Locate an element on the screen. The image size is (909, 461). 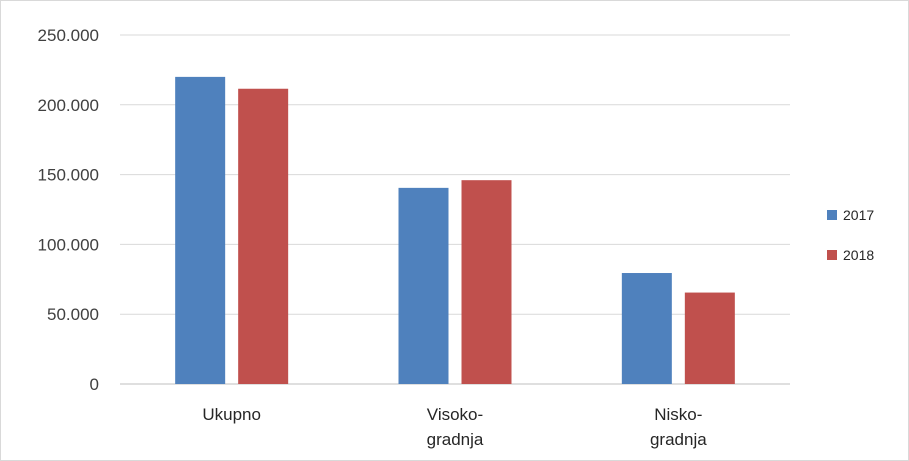
y-tick-label: 50.000 is located at coordinates (73, 314).